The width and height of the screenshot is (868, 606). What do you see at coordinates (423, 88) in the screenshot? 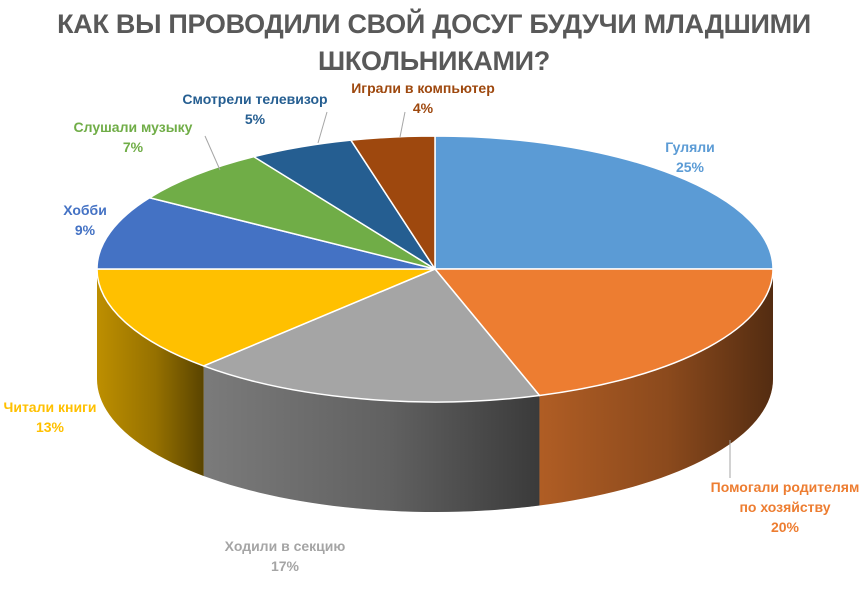
I see `data-label-name: Играли в компьютер` at bounding box center [423, 88].